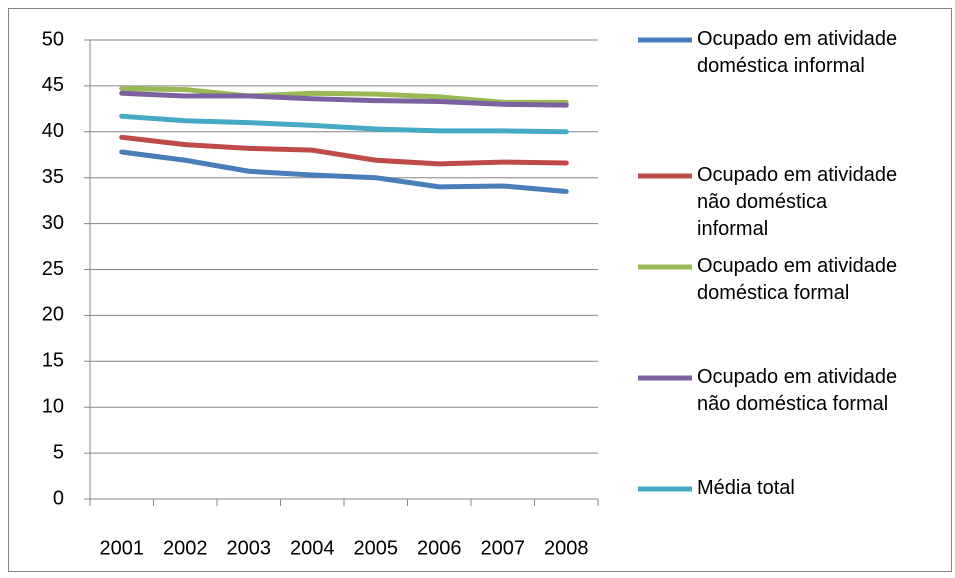 The image size is (955, 578). I want to click on y-tick-label: 25, so click(53, 269).